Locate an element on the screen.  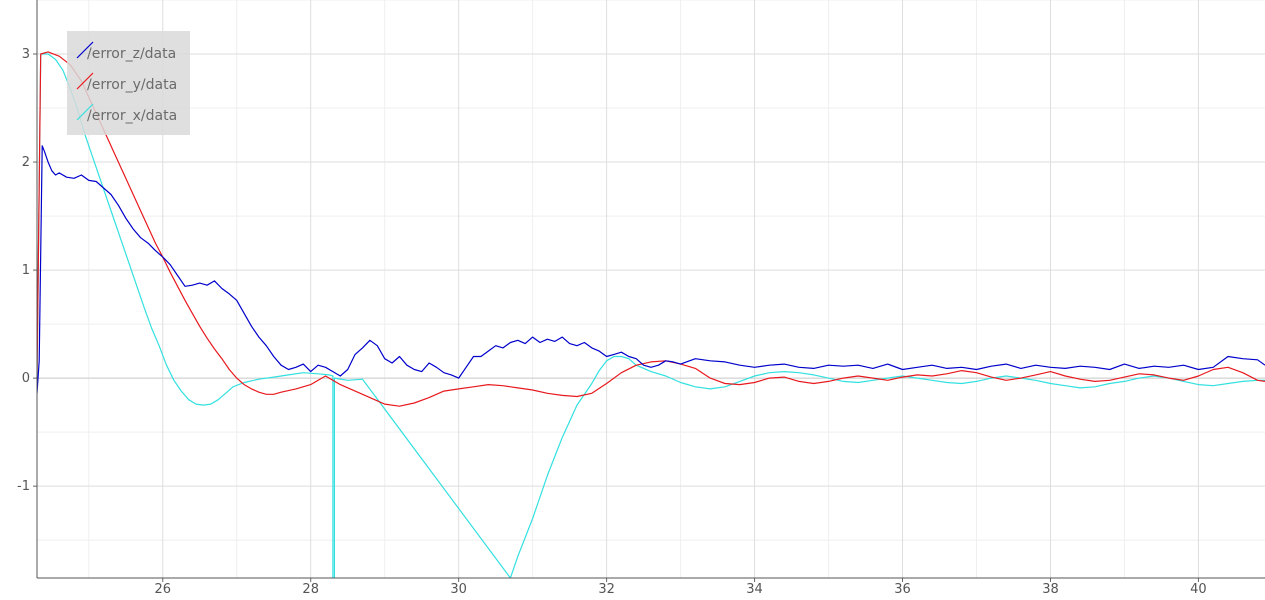
y-tick-label: 3 is located at coordinates (26, 54).